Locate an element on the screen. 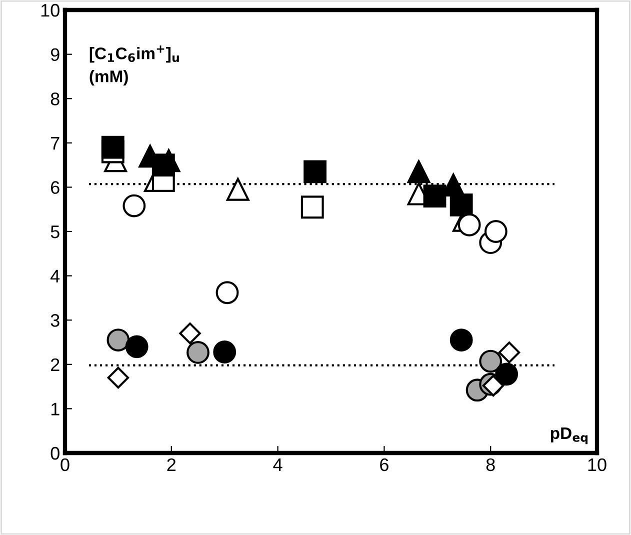 The width and height of the screenshot is (631, 535). y-tick-label: 0 is located at coordinates (55, 453).